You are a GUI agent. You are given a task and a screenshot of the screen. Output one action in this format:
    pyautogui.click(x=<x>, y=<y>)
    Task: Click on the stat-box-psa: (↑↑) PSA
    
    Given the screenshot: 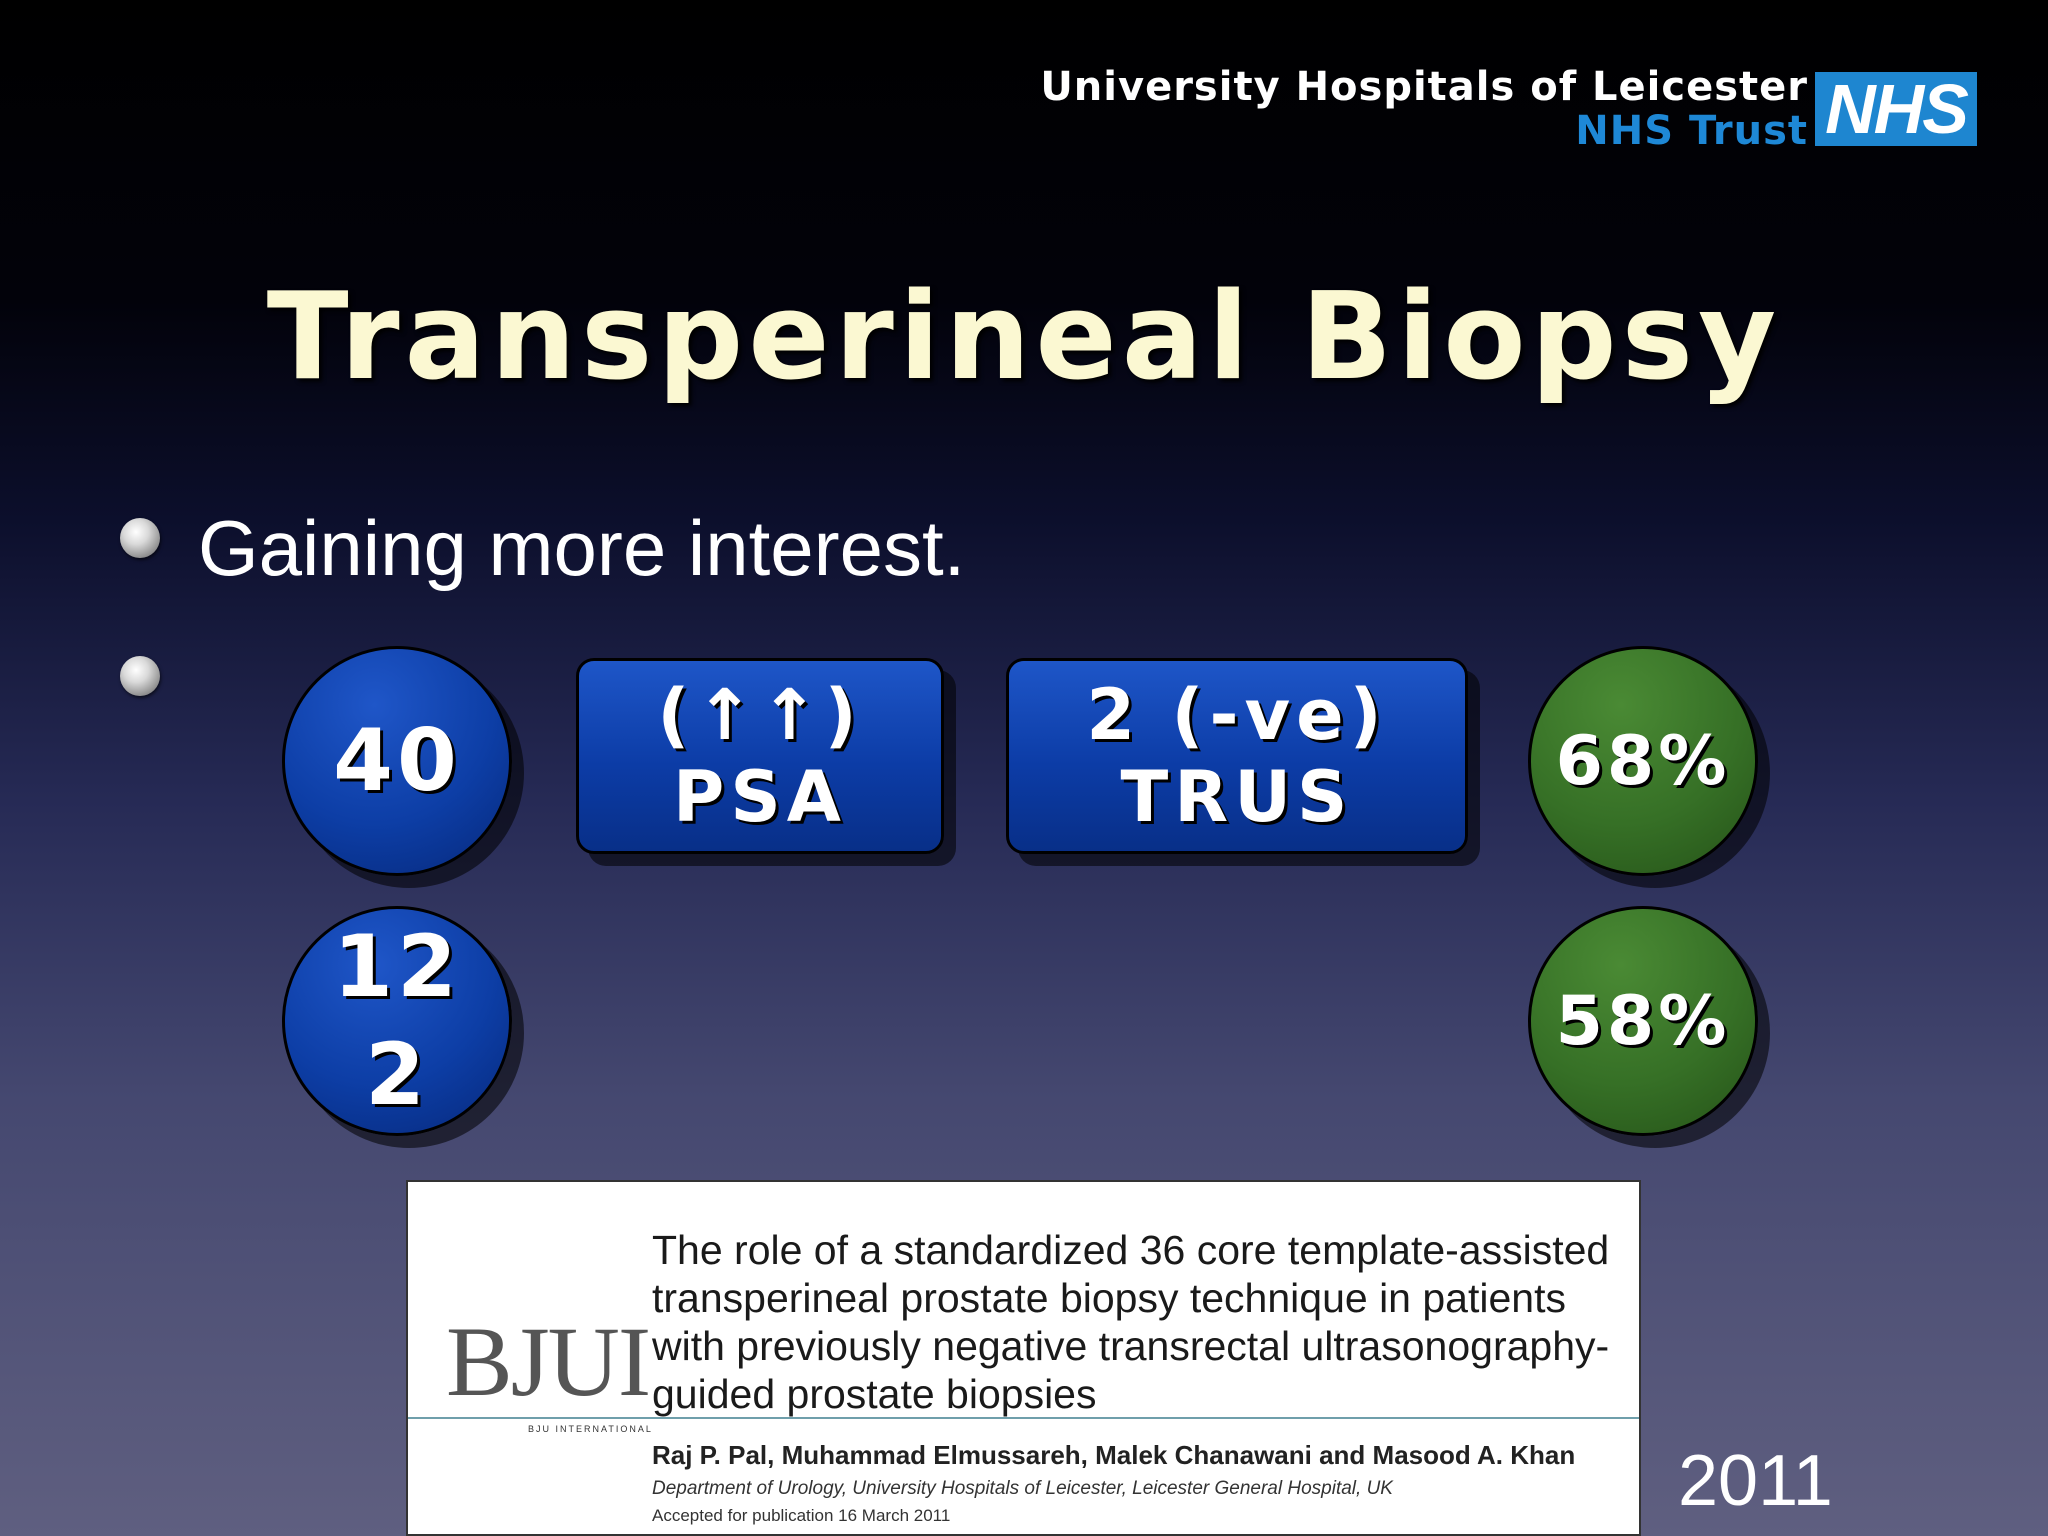 What is the action you would take?
    pyautogui.click(x=760, y=756)
    